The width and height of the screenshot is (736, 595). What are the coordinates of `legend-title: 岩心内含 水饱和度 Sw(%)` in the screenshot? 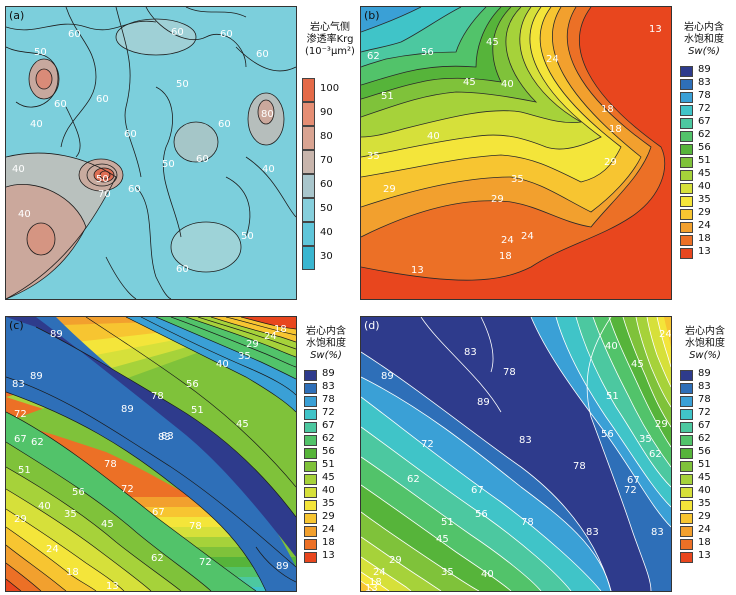 It's located at (705, 344).